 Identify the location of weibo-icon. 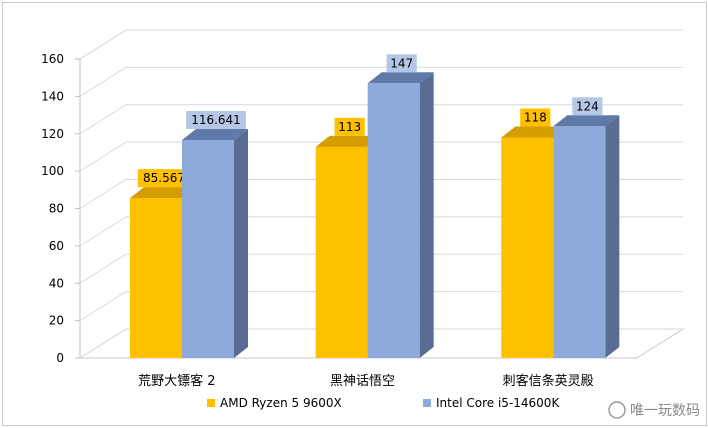
(617, 410).